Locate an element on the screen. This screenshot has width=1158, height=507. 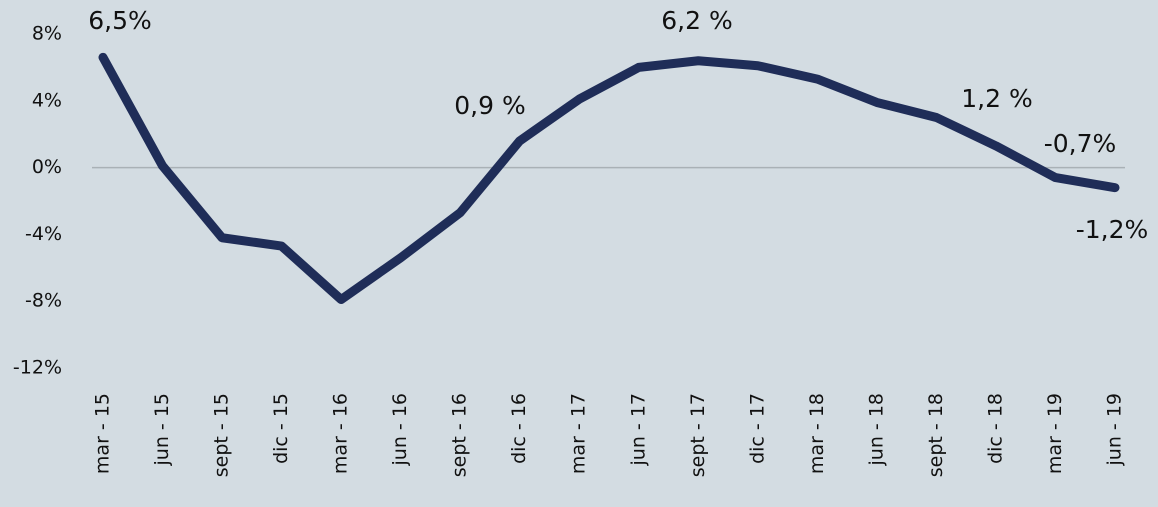
y-tick-label: 0% is located at coordinates (47, 167).